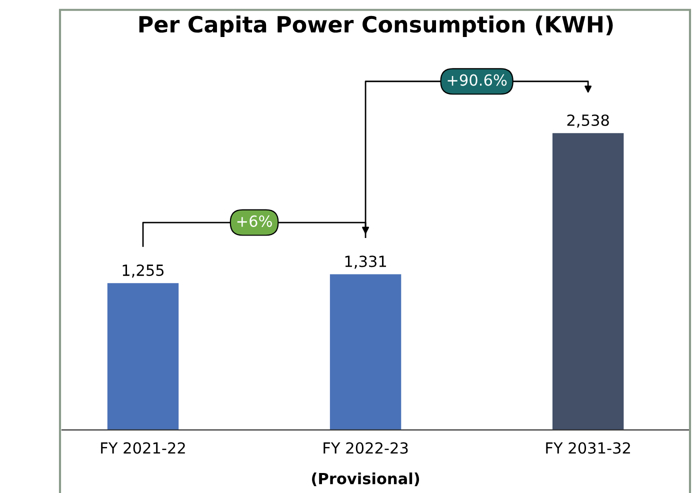 This screenshot has height=493, width=700. Describe the element at coordinates (365, 262) in the screenshot. I see `data-label: 1,331` at that location.